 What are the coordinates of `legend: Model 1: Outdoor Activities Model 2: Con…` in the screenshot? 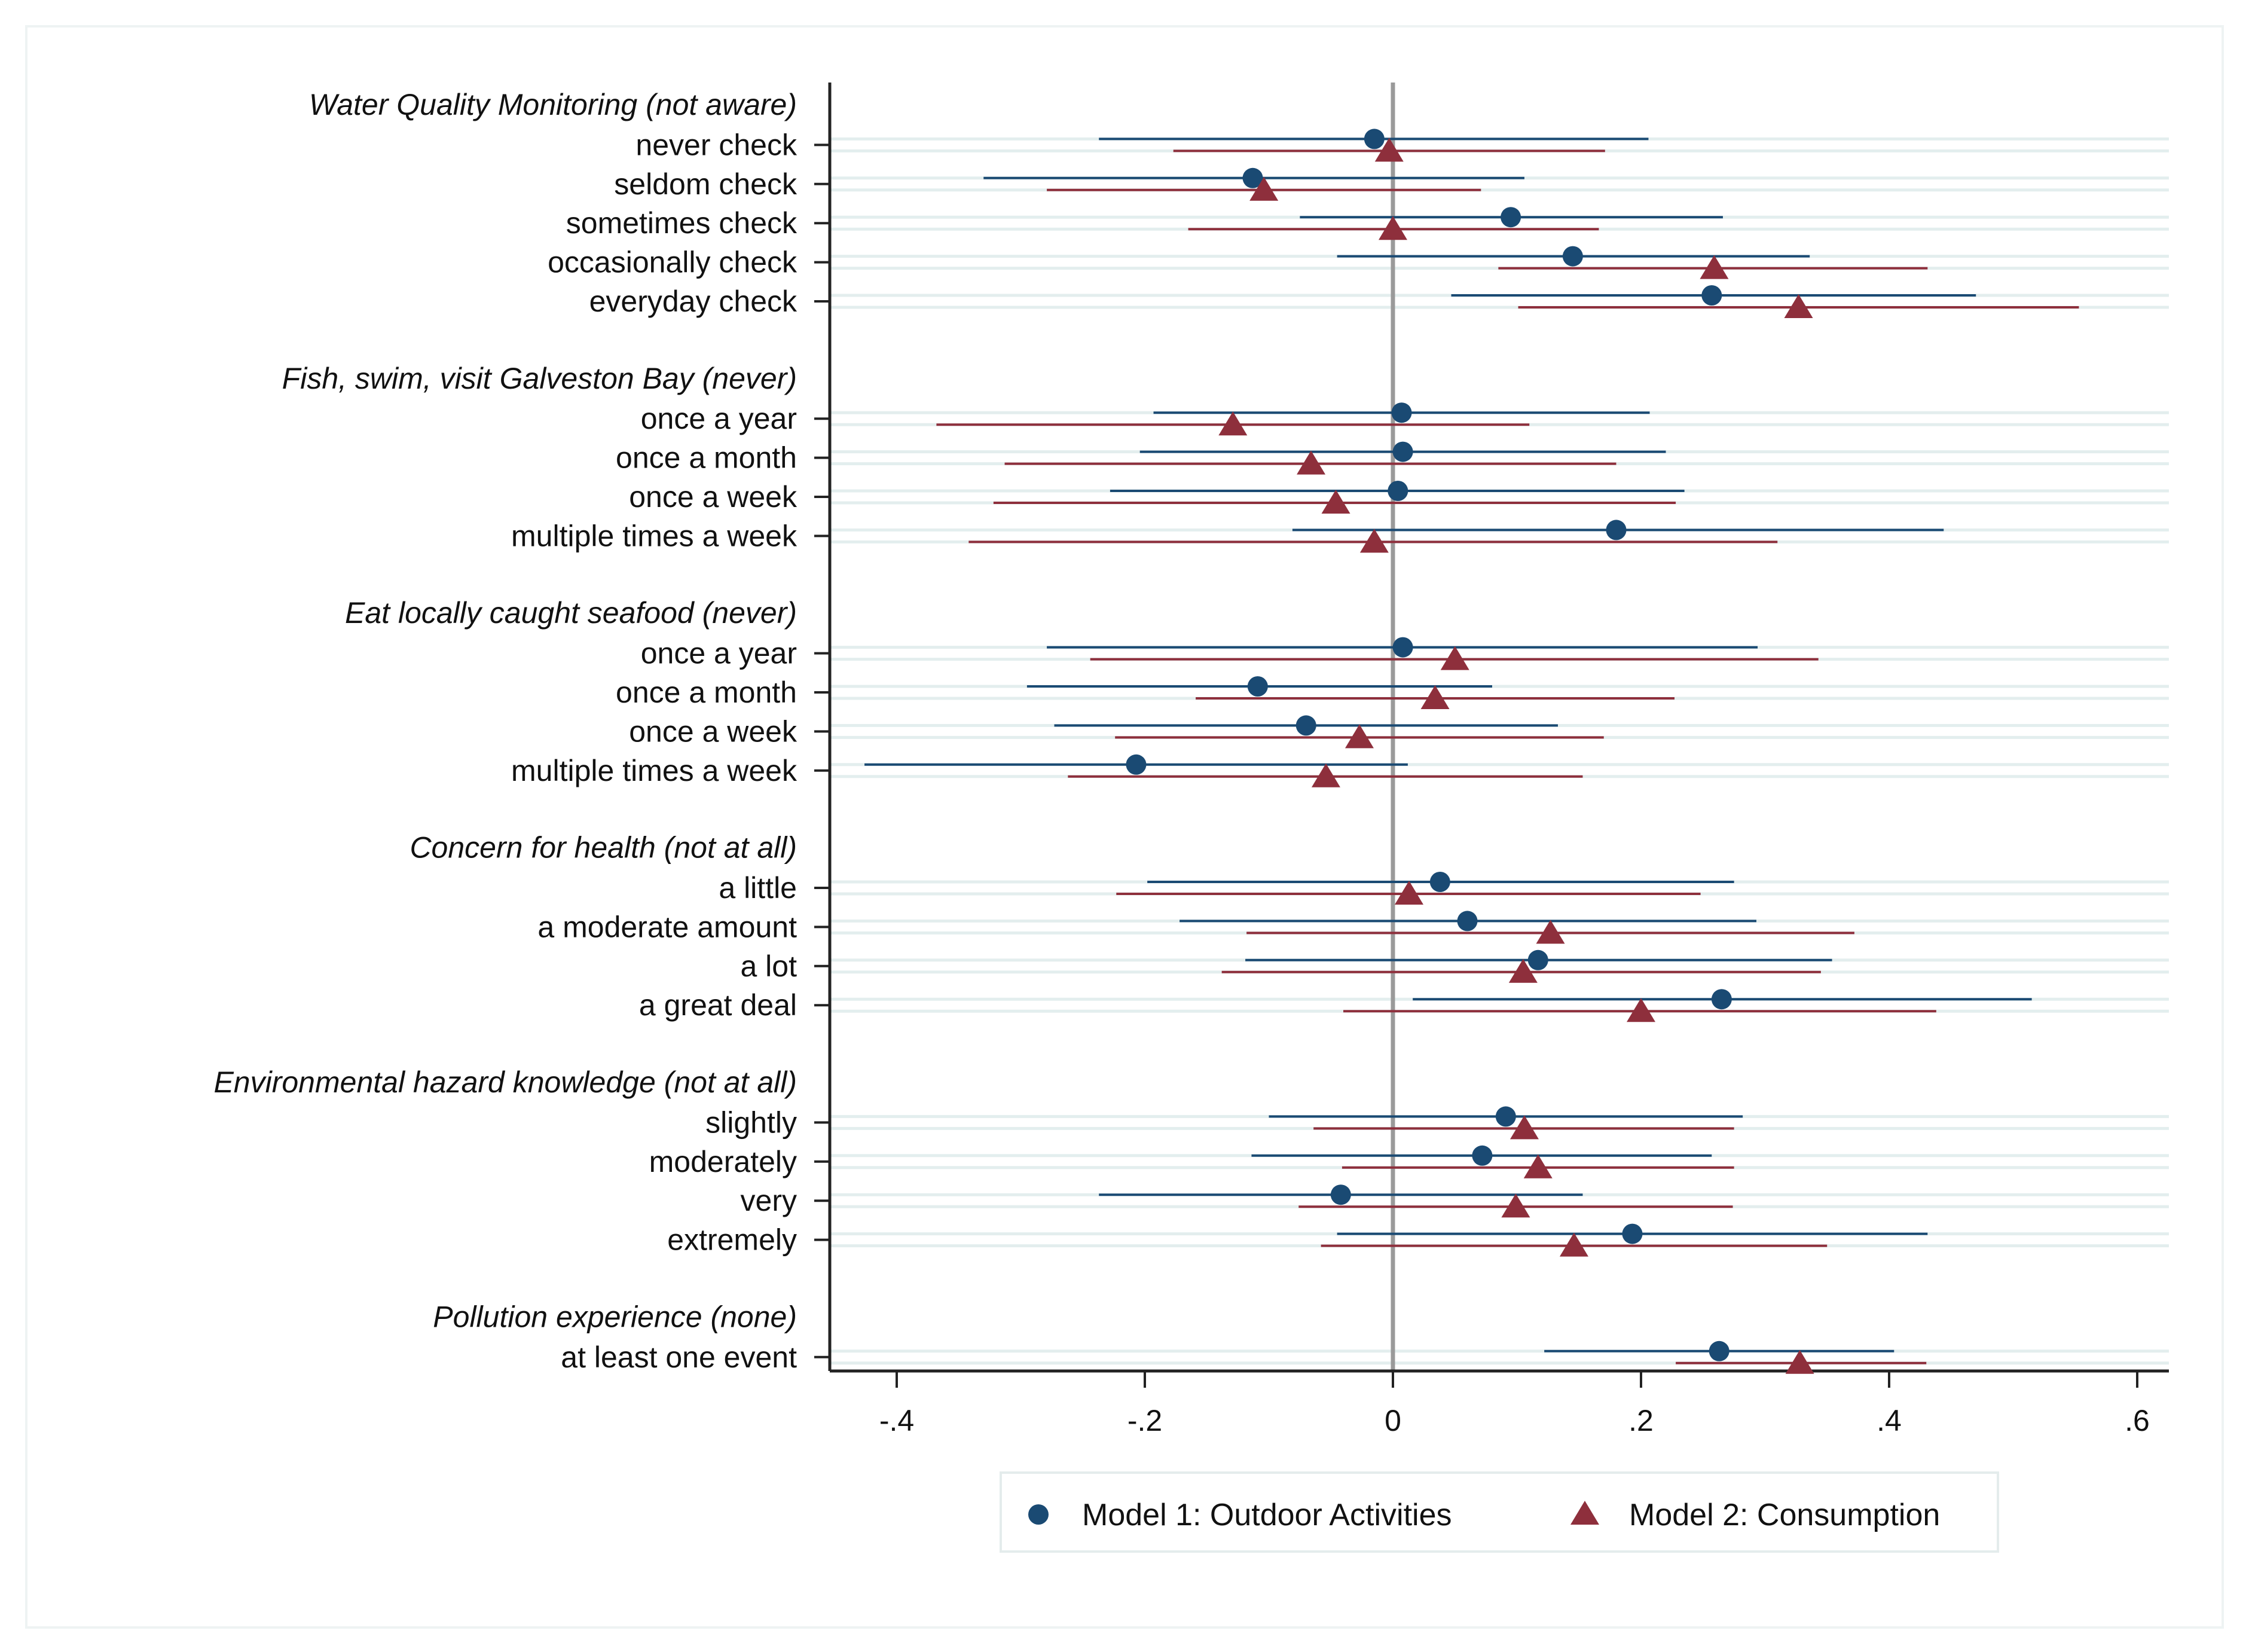 It's located at (1500, 1512).